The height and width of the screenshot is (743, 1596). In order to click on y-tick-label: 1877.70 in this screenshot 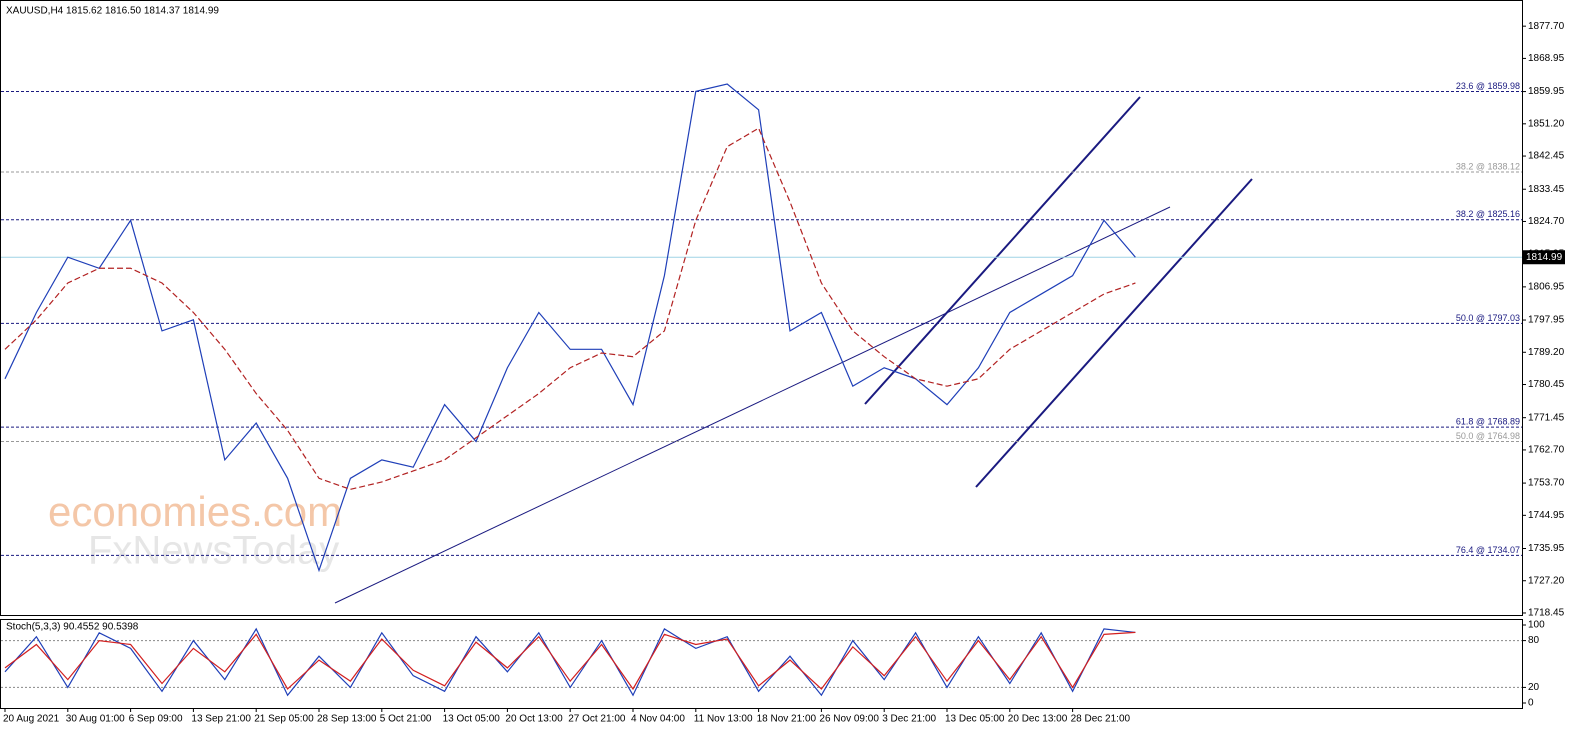, I will do `click(1546, 26)`.